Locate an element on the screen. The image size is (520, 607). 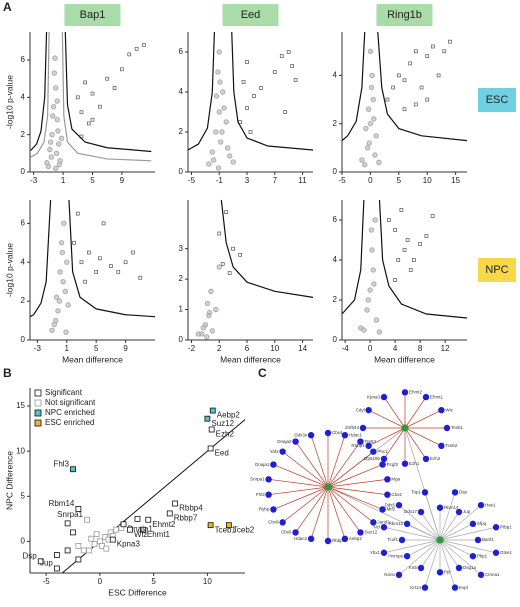
node-label: Rbm14 is located at coordinates (451, 507).